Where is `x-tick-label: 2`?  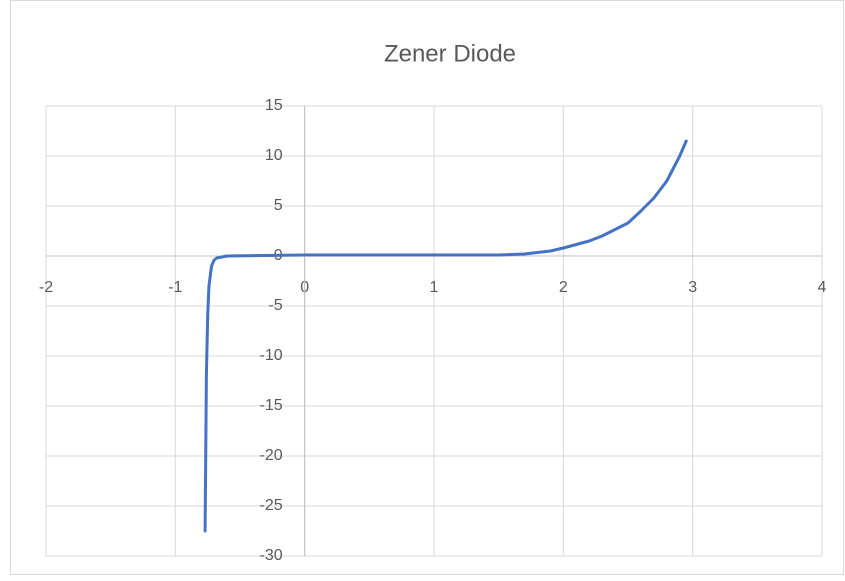 x-tick-label: 2 is located at coordinates (563, 287).